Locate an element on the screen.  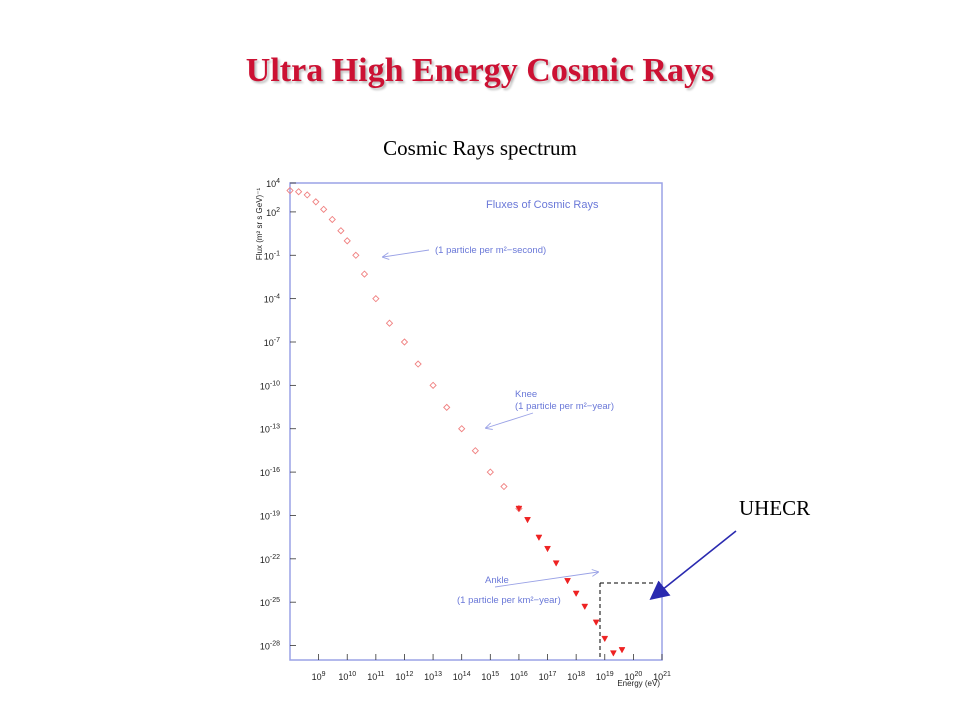
chart-caption: Cosmic Rays spectrum is located at coordinates (480, 148).